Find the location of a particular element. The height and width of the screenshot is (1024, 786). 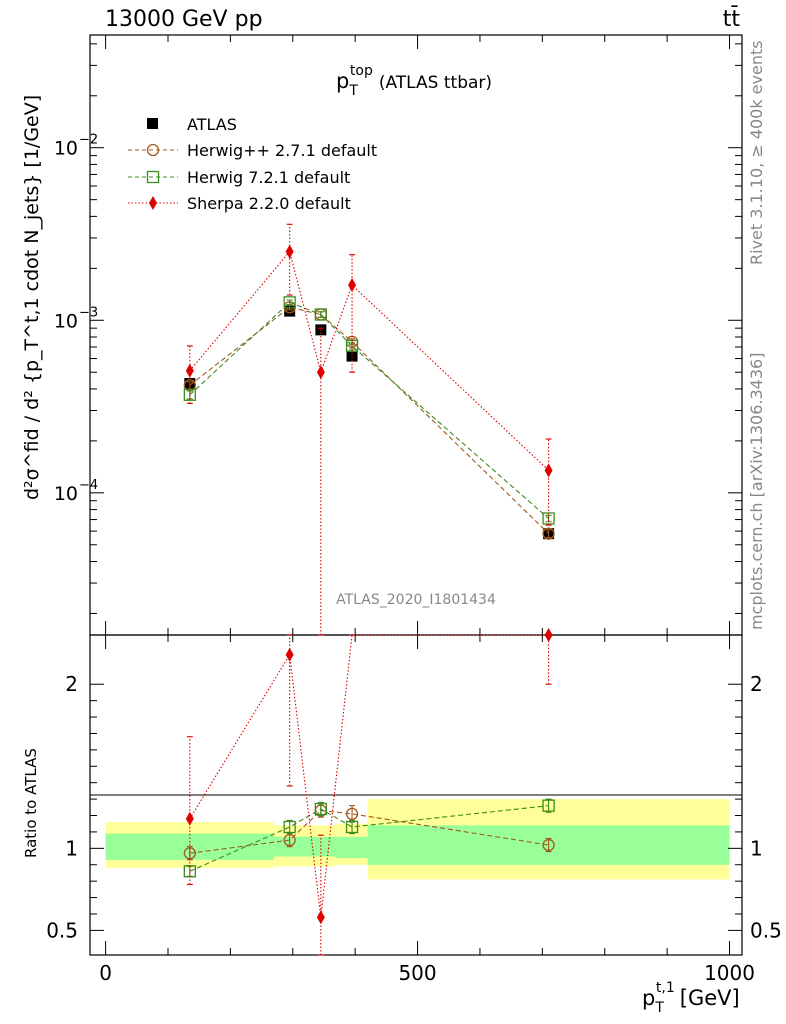

plot-title: pTtop(ATLAS ttbar) is located at coordinates (414, 81).